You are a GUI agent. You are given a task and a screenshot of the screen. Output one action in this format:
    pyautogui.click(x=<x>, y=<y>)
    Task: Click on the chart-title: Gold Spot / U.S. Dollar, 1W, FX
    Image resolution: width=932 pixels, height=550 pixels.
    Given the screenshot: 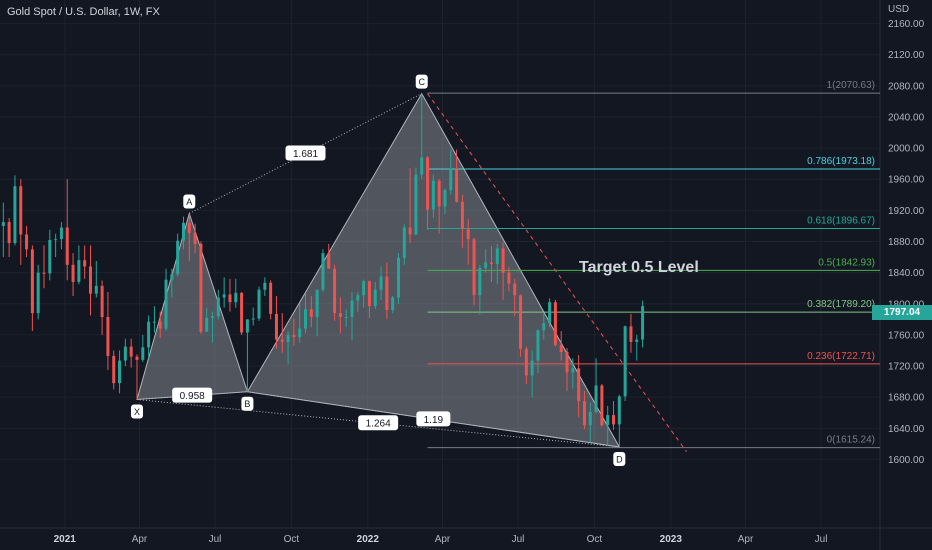 What is the action you would take?
    pyautogui.click(x=83, y=12)
    